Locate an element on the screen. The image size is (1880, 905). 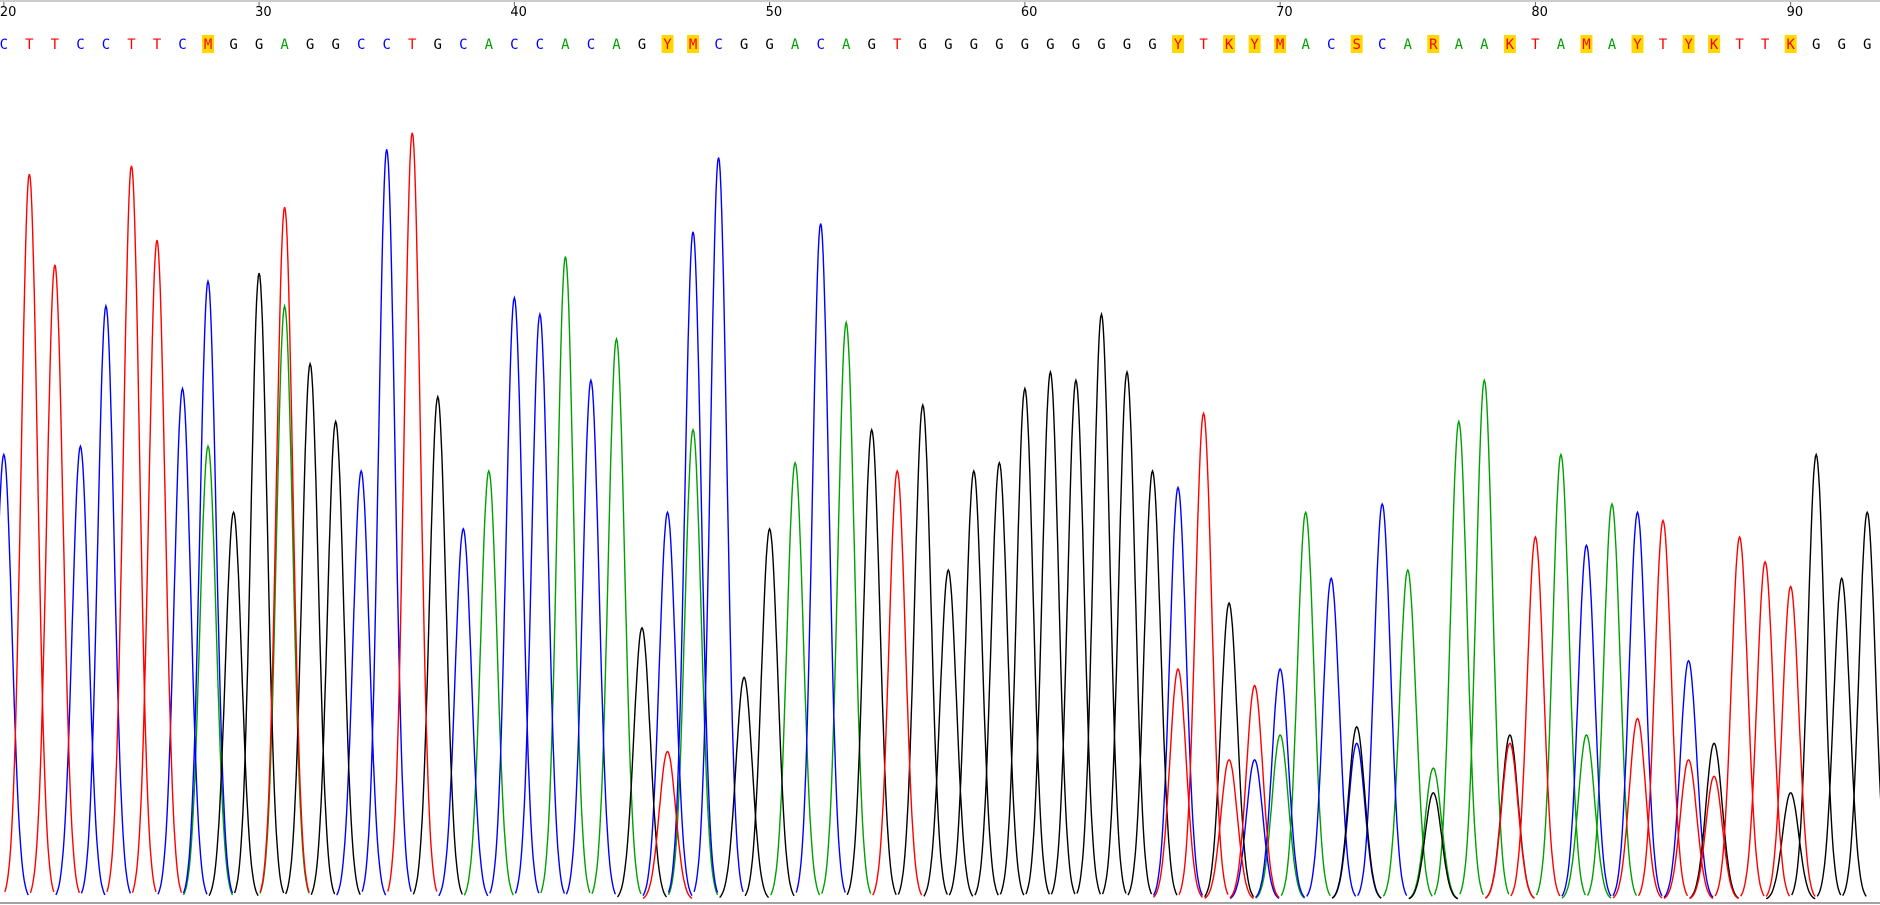
position-label: 50 is located at coordinates (774, 12).